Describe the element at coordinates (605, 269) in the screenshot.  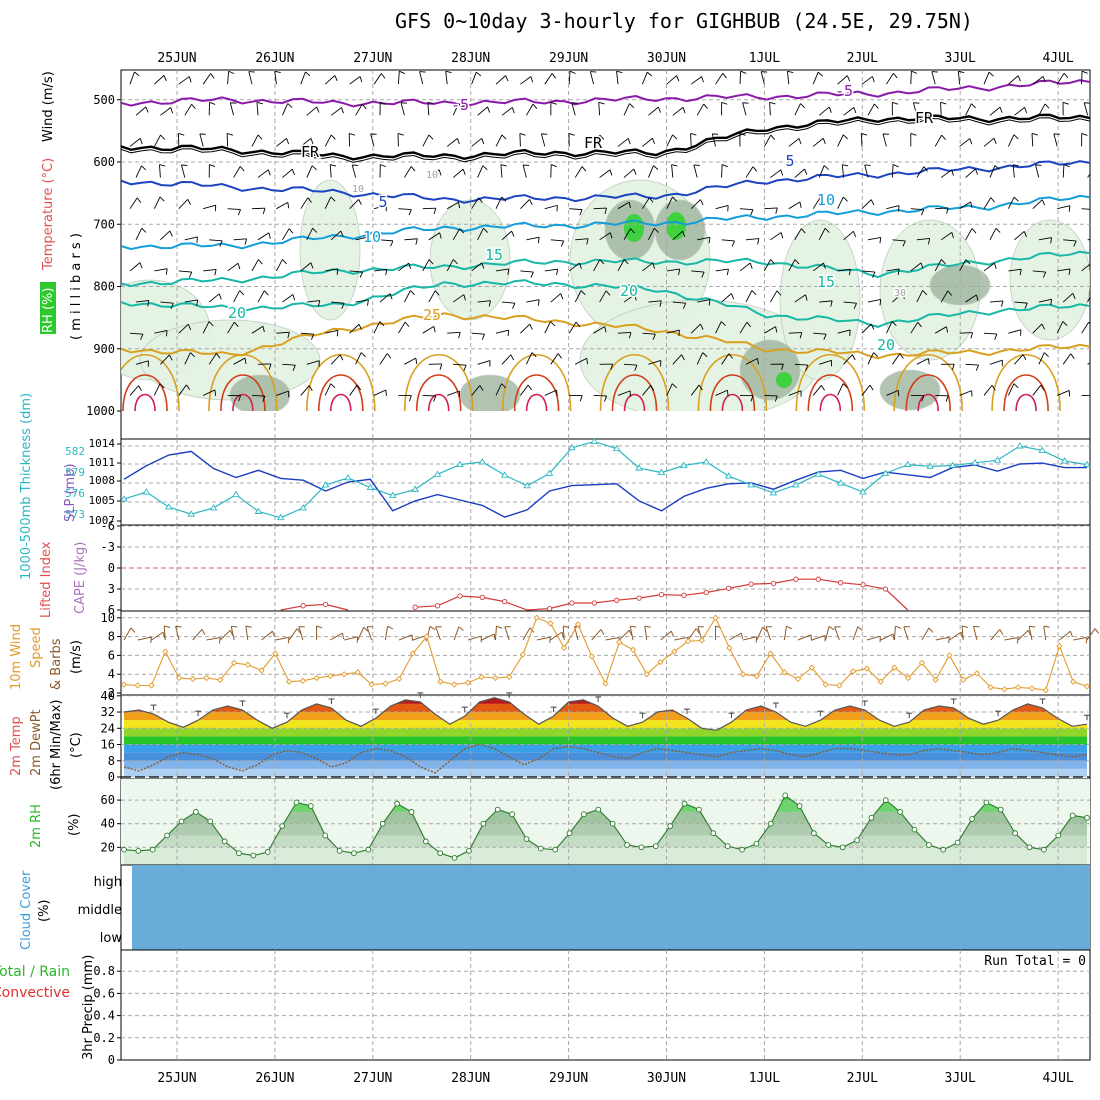
I see `temp-contour` at that location.